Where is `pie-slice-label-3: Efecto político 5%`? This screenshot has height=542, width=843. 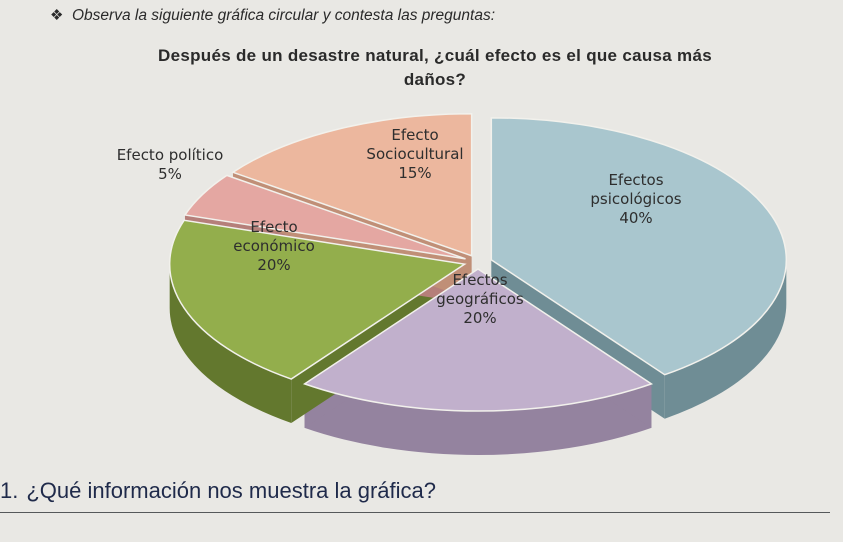 pie-slice-label-3: Efecto político 5% is located at coordinates (170, 164).